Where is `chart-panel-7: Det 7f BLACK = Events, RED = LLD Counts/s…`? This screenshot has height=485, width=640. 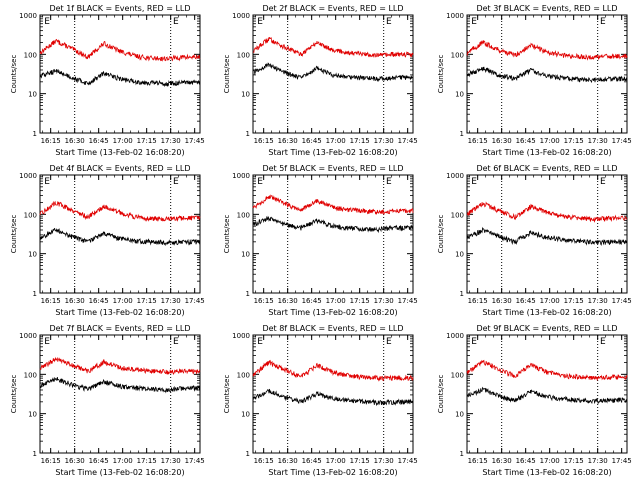
chart-panel-7: Det 7f BLACK = Events, RED = LLD Counts/s… is located at coordinates (107, 400).